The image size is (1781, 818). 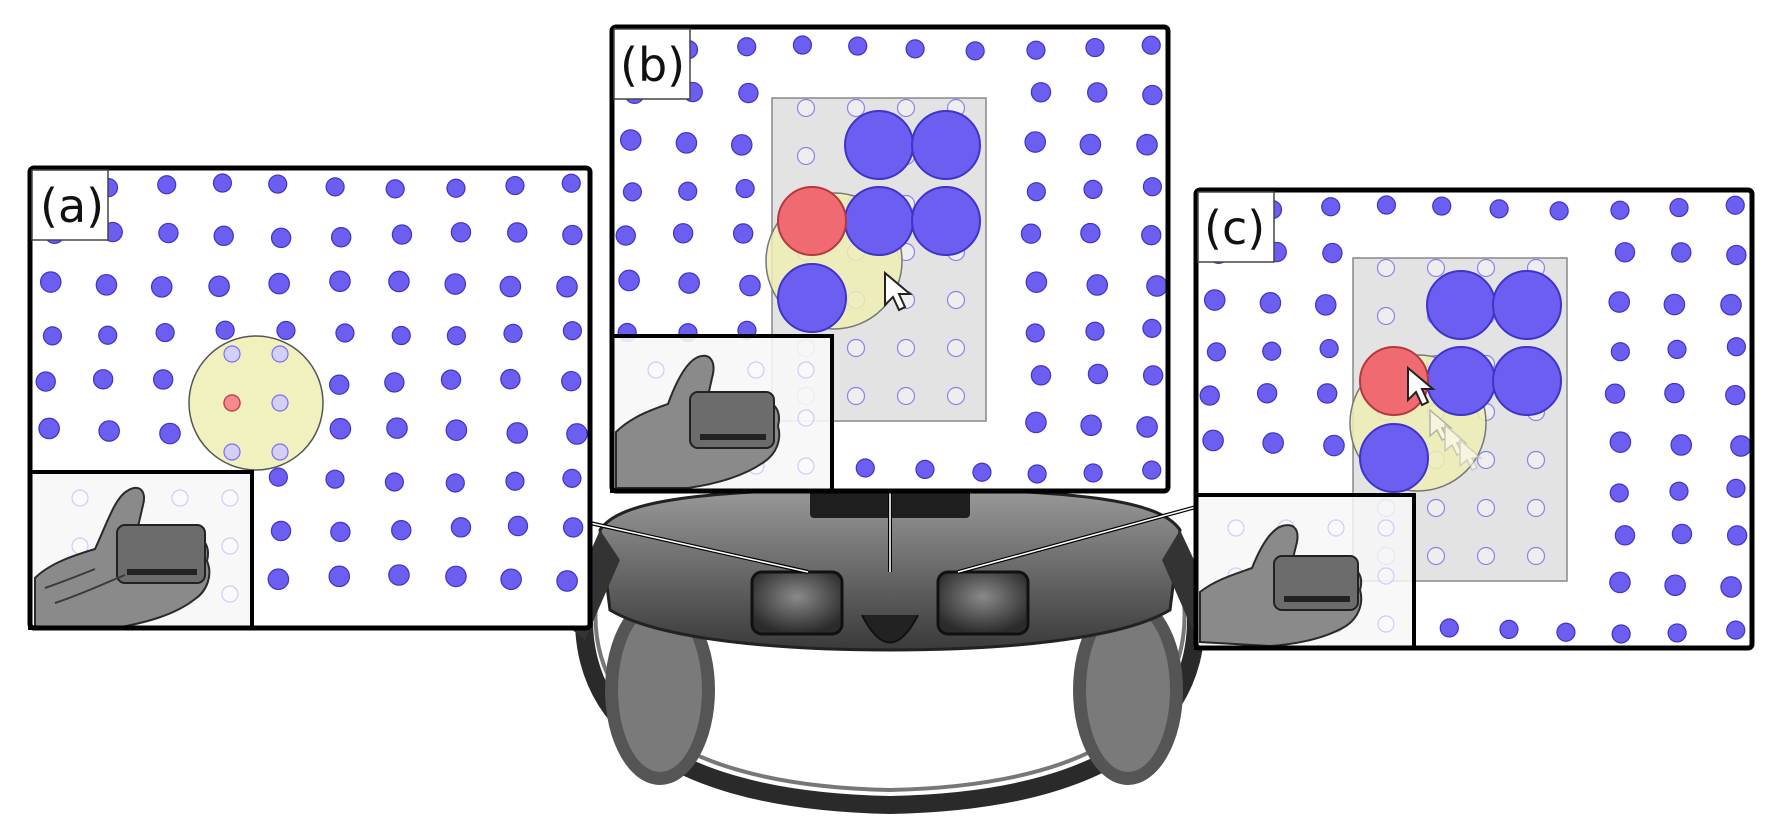 I want to click on mouse-cursor-icon, so click(x=1421, y=386).